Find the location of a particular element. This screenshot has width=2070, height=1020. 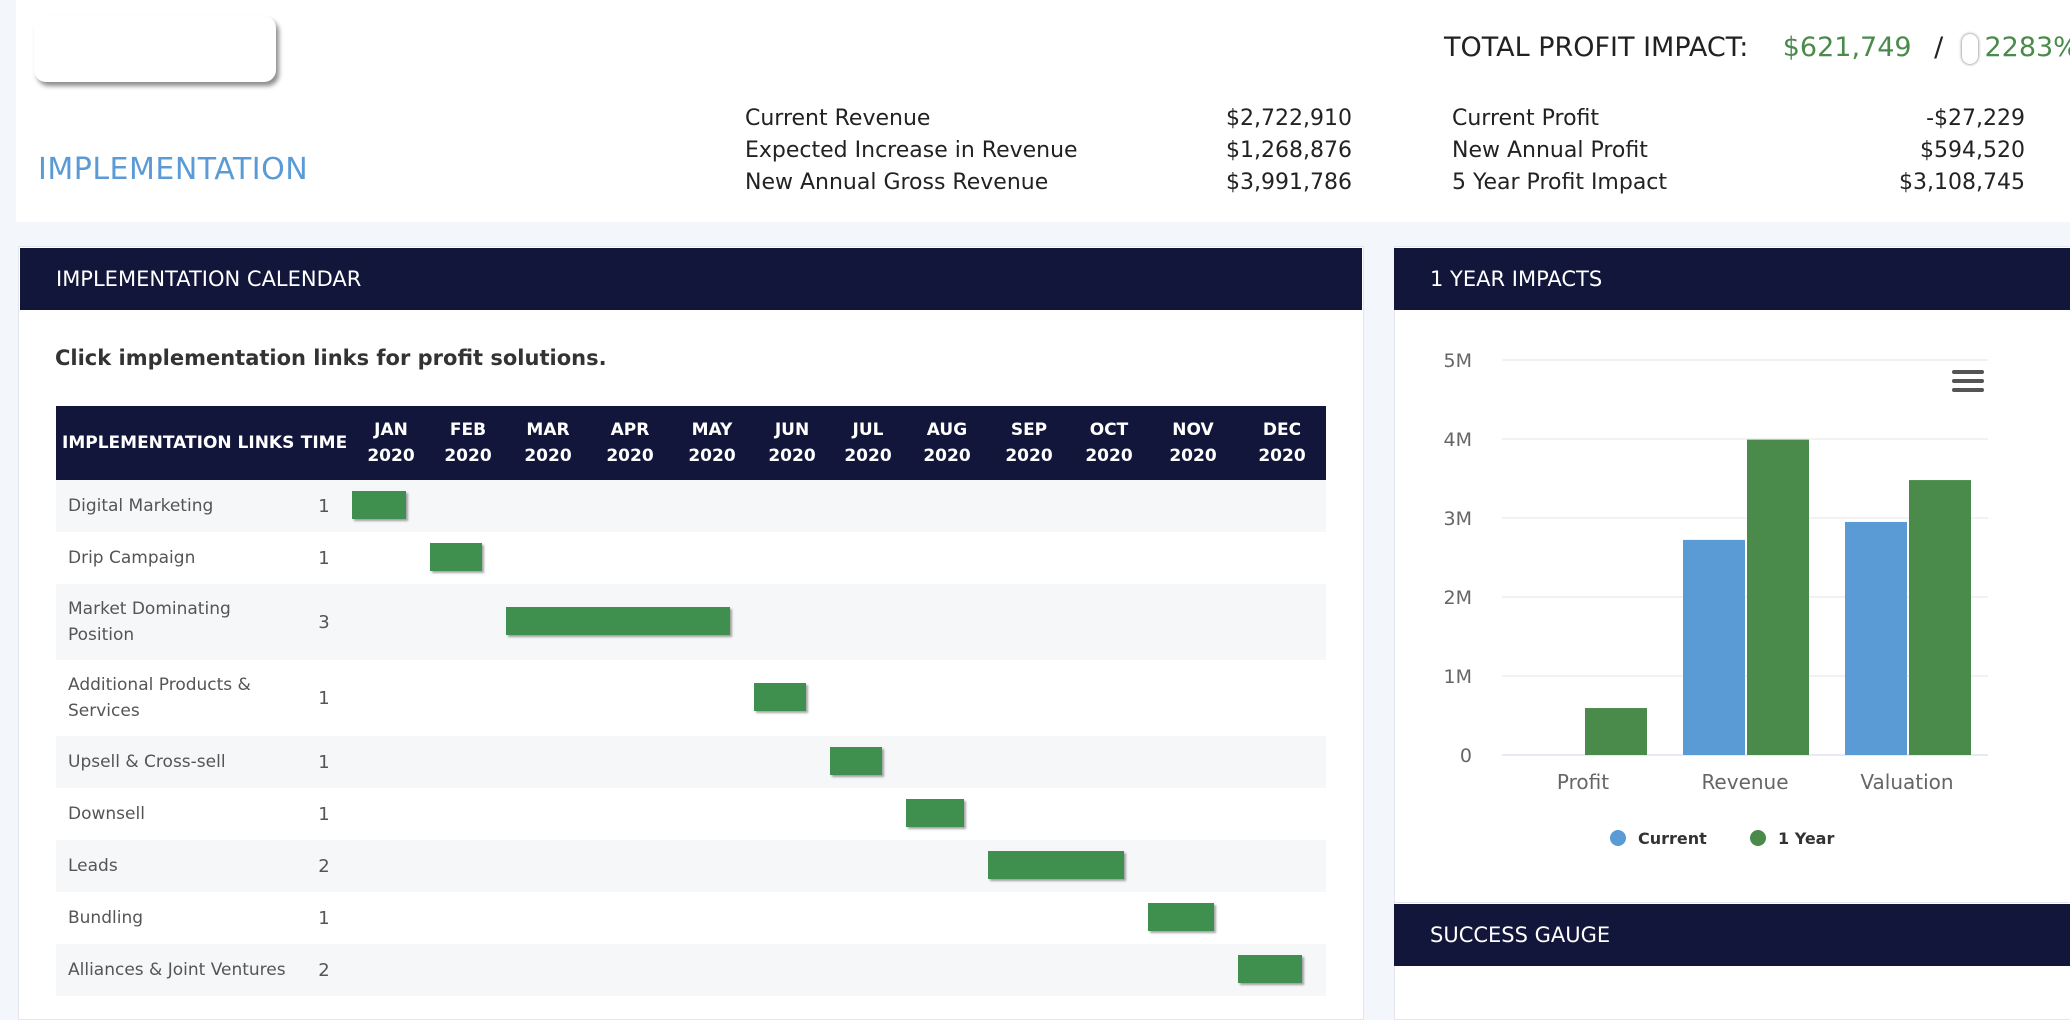

implementation-link: Digital Marketing is located at coordinates (176, 506).